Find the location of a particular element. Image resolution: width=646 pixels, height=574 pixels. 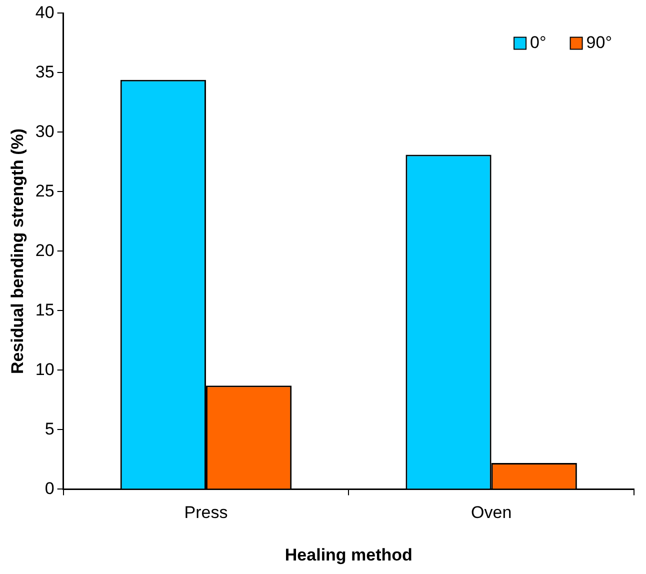

x-tick-label: Oven is located at coordinates (491, 512).